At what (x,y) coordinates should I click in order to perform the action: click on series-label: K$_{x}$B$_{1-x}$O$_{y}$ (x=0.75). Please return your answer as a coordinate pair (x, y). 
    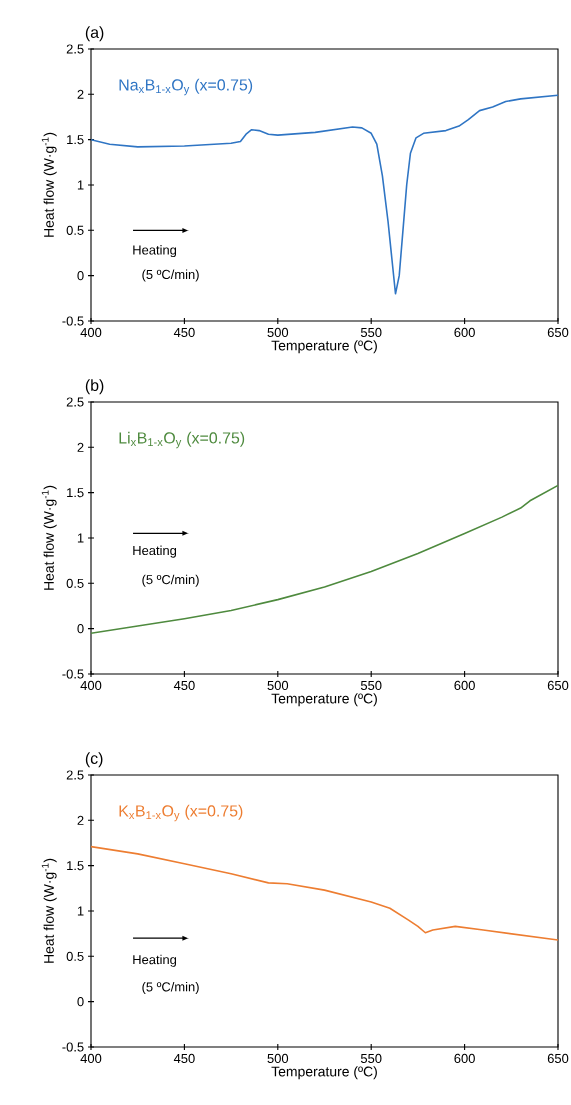
    Looking at the image, I should click on (181, 813).